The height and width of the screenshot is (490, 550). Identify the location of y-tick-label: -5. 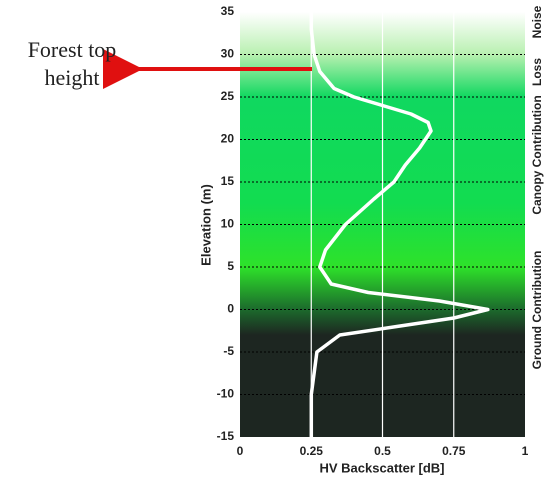
(228, 351).